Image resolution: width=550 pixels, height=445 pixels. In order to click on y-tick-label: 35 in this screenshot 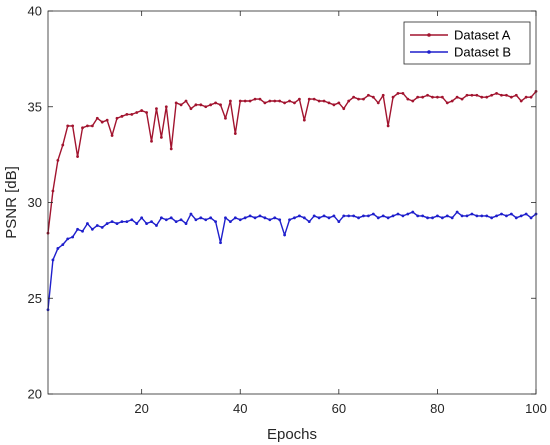, I will do `click(35, 106)`.